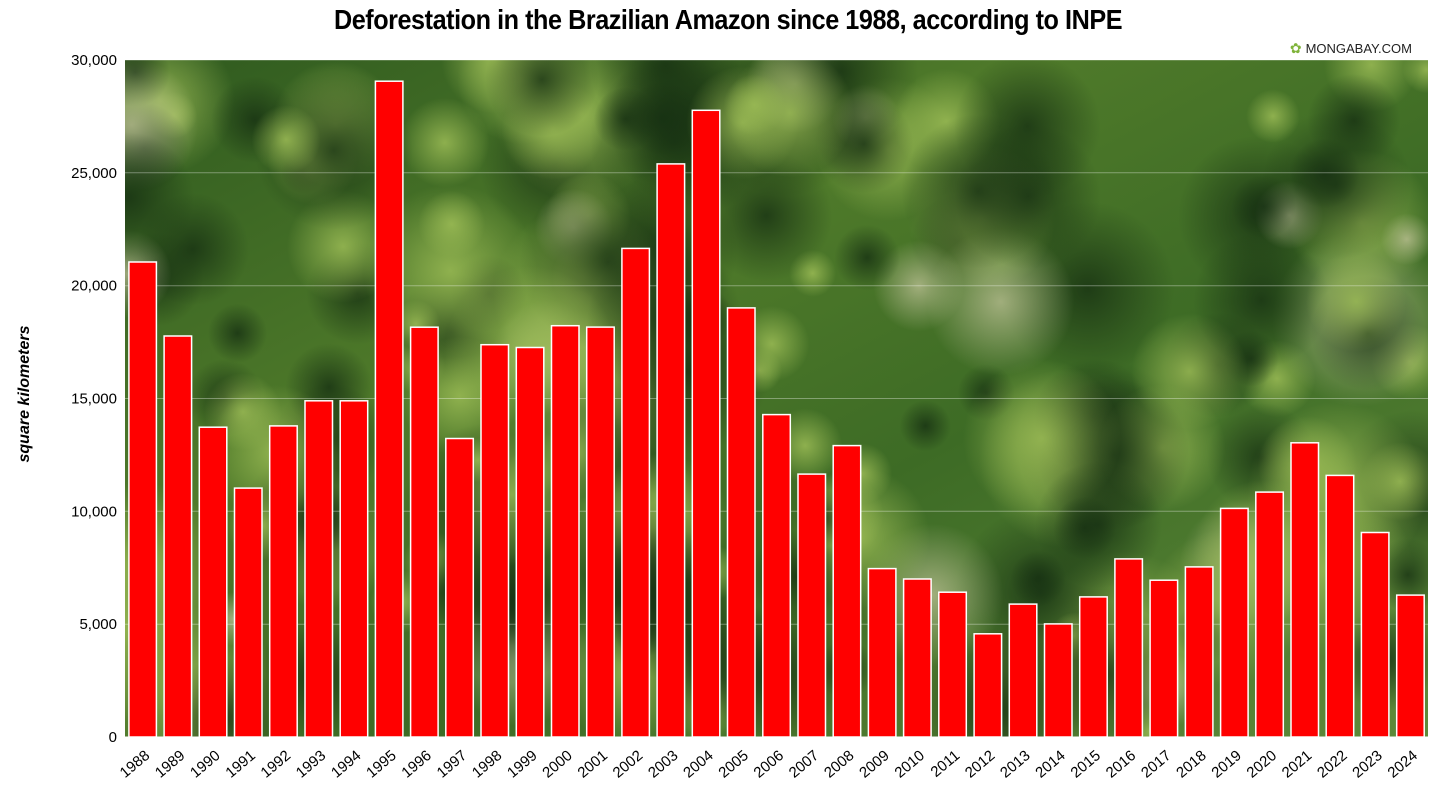 This screenshot has width=1456, height=802. What do you see at coordinates (1402, 764) in the screenshot?
I see `x-tick-label: 2024` at bounding box center [1402, 764].